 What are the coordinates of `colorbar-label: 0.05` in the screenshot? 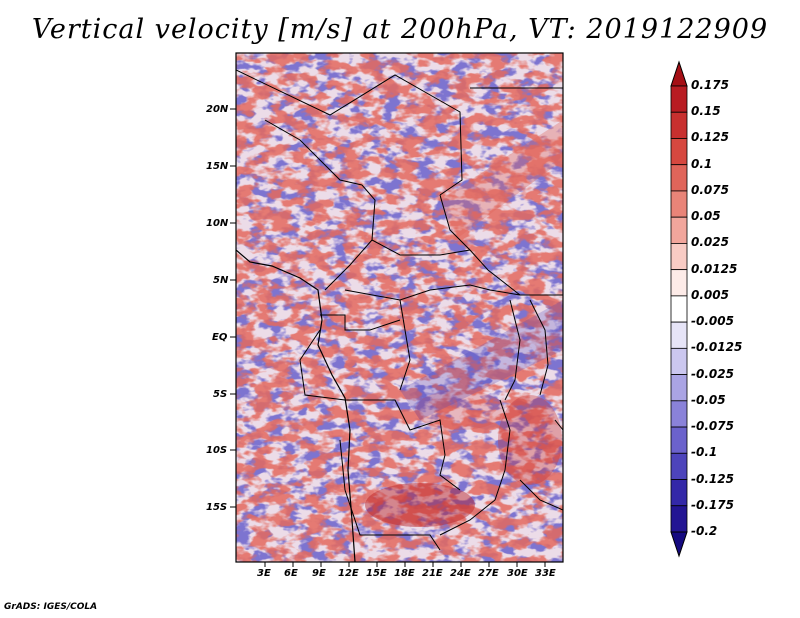 It's located at (706, 216).